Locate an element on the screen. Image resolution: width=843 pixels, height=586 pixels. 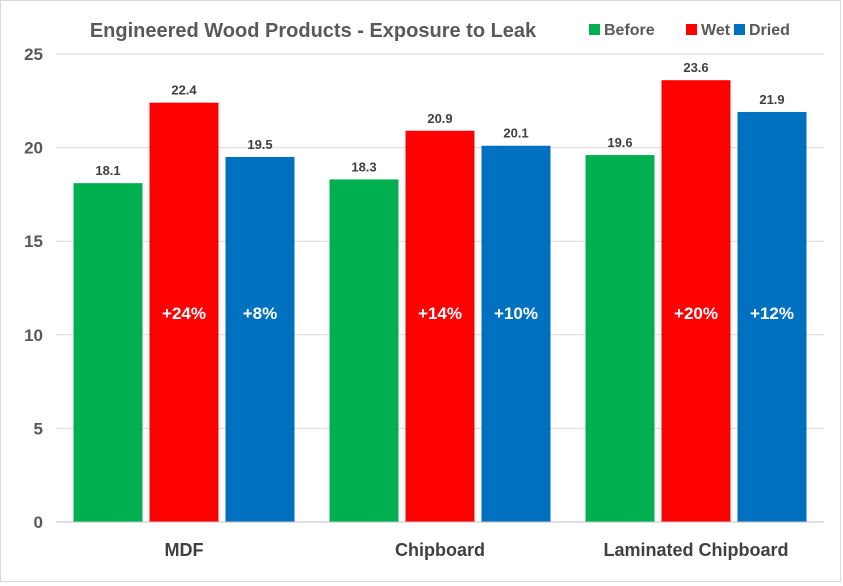
value-label-dried-laminated-chipboard: 21.9 is located at coordinates (771, 99).